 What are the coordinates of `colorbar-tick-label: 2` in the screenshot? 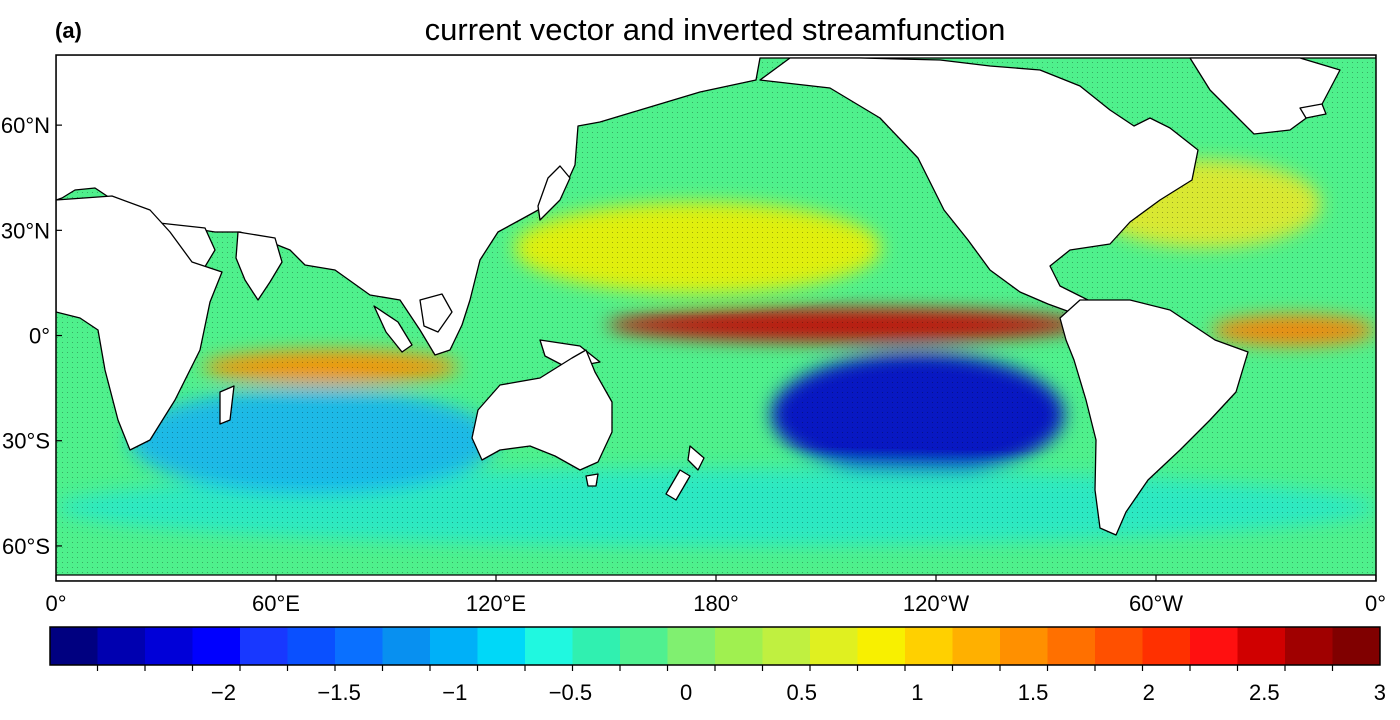 It's located at (1149, 692).